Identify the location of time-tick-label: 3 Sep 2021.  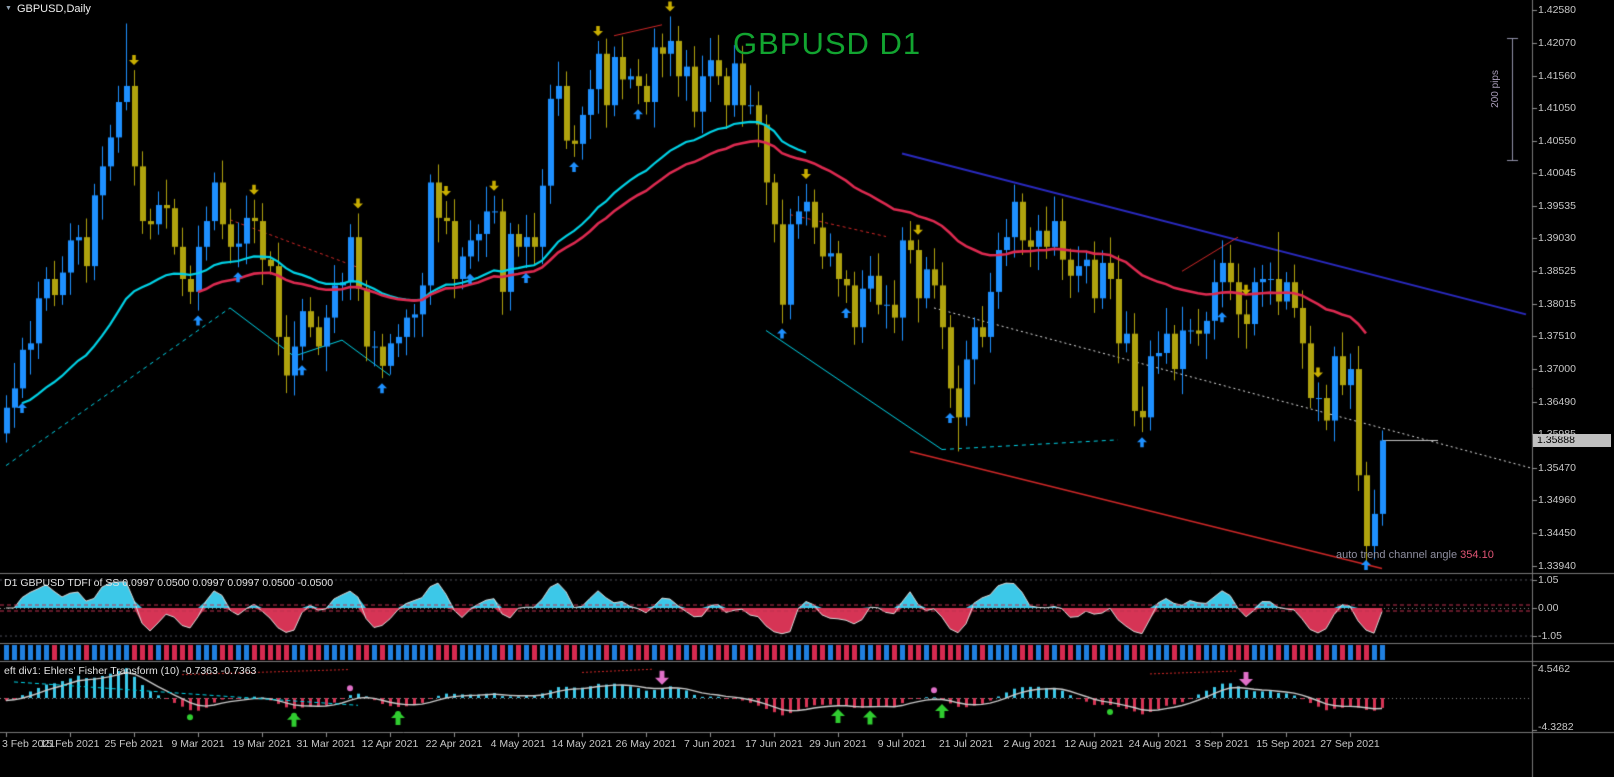
(1222, 744).